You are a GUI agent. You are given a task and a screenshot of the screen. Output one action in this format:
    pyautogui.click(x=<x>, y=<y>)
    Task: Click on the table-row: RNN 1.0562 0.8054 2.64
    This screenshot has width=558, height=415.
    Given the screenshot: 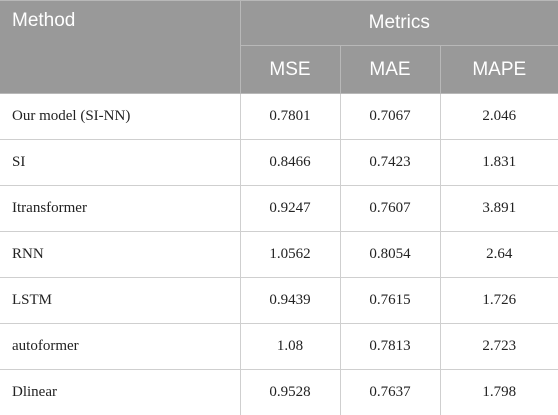 What is the action you would take?
    pyautogui.click(x=279, y=254)
    